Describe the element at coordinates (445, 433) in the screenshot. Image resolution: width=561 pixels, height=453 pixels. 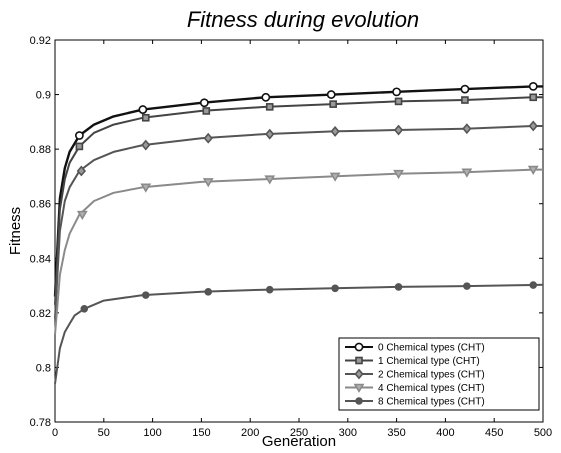
I see `x-tick-label: 400` at that location.